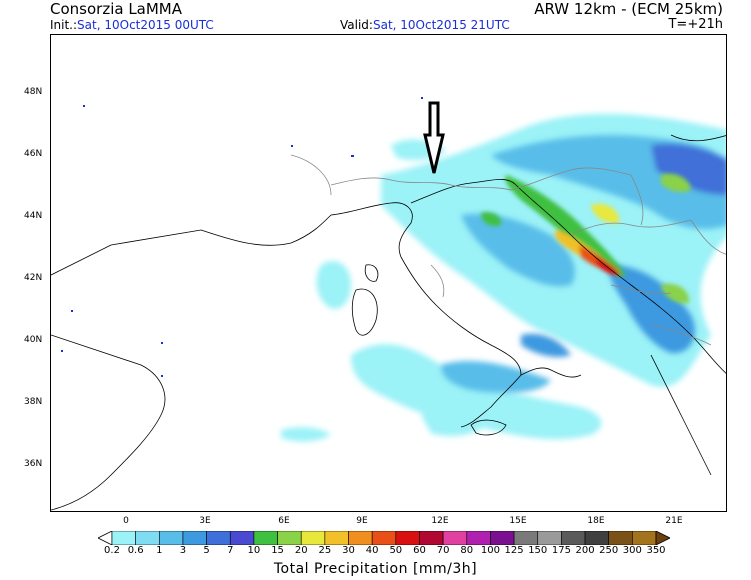 The width and height of the screenshot is (751, 580). What do you see at coordinates (419, 550) in the screenshot?
I see `colorbar-label: 60` at bounding box center [419, 550].